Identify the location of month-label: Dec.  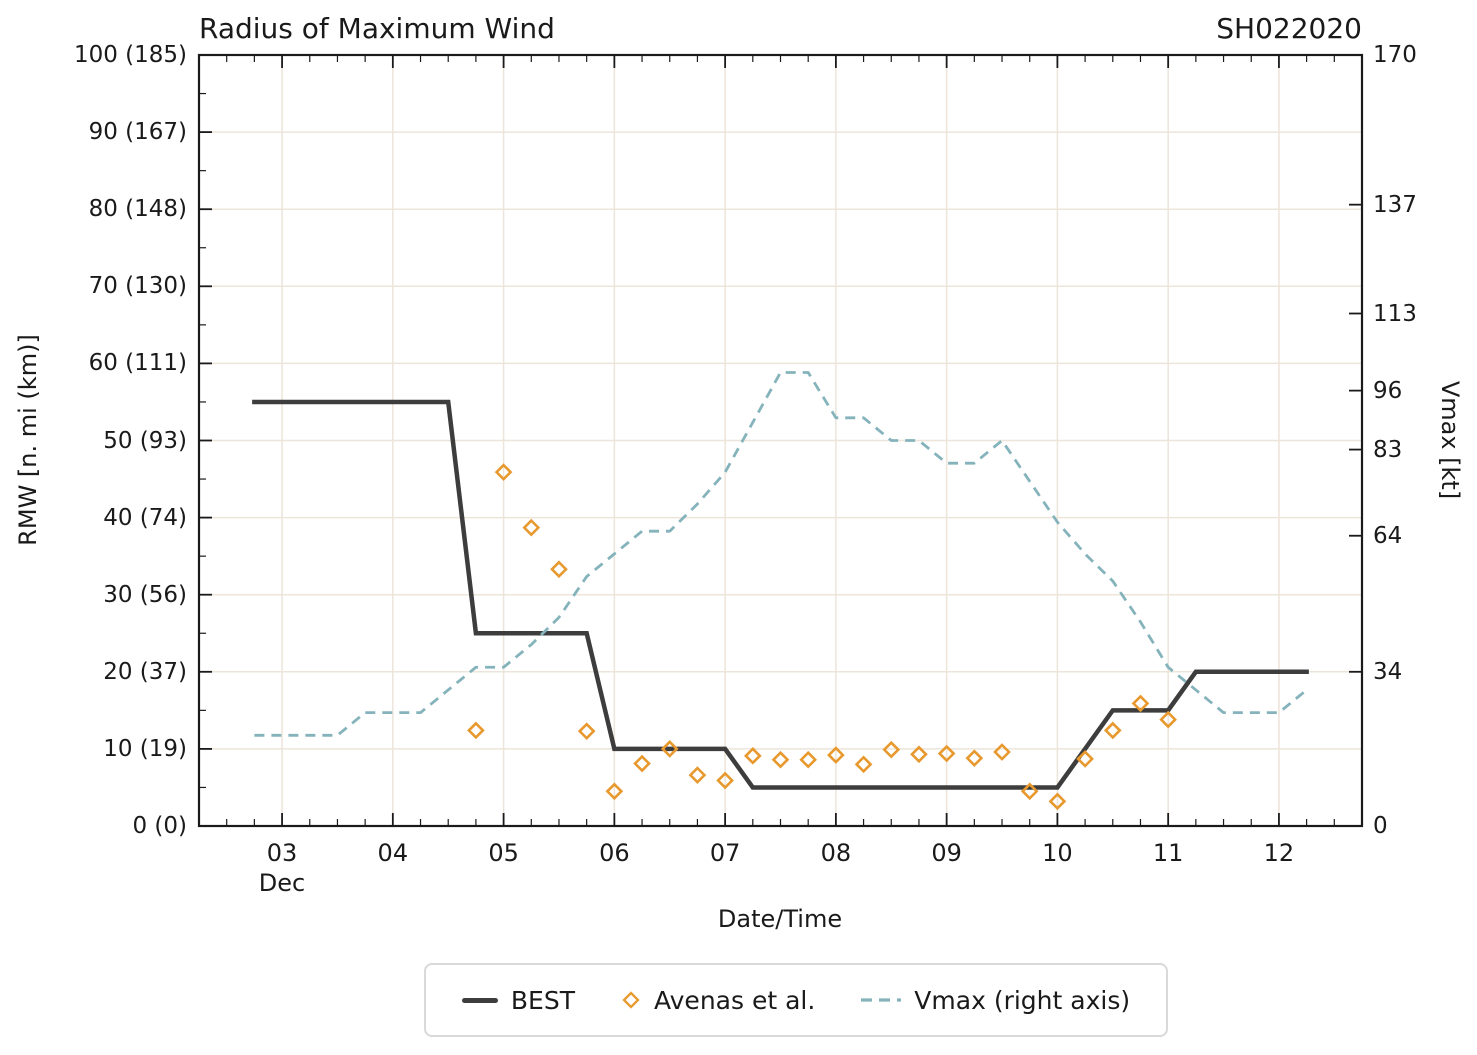
(282, 883).